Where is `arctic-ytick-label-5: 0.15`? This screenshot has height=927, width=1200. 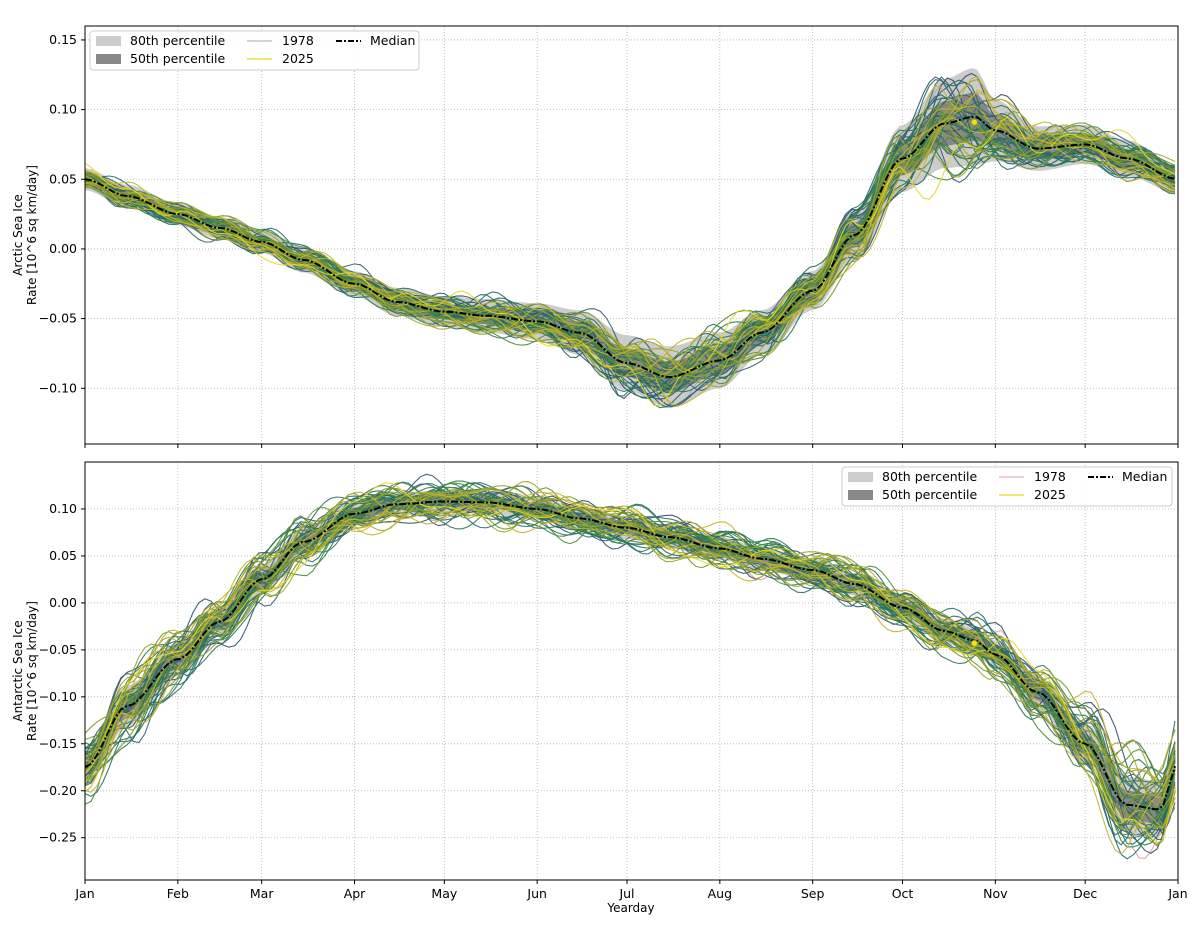
arctic-ytick-label-5: 0.15 is located at coordinates (63, 39).